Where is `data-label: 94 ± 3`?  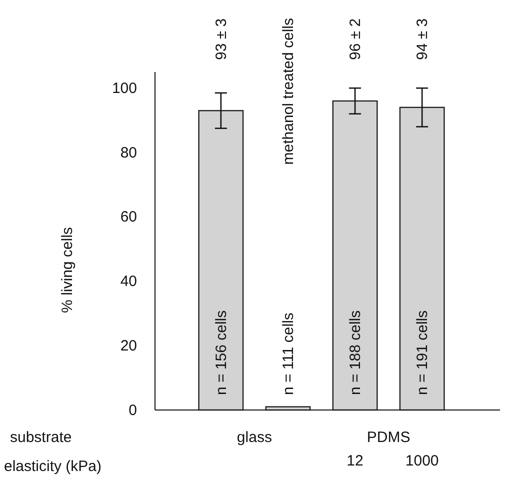 data-label: 94 ± 3 is located at coordinates (423, 39).